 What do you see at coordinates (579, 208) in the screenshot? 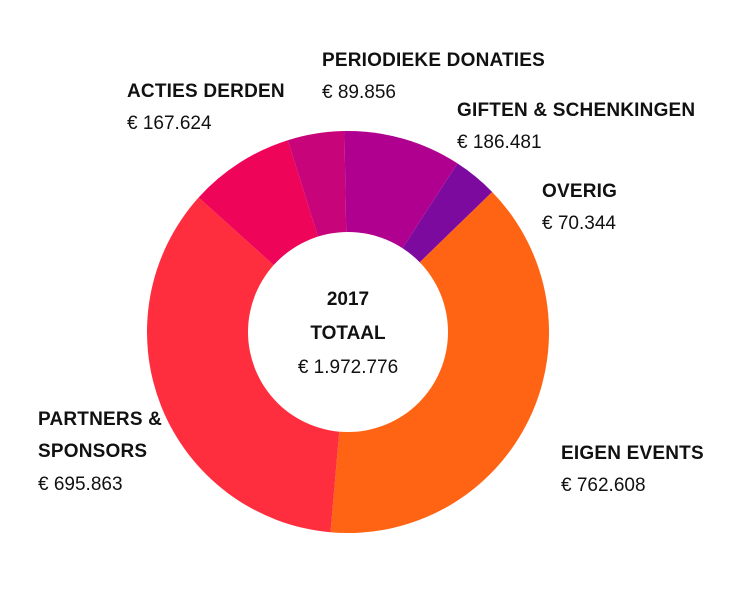
I see `label-overig: OVERIG € 70.344` at bounding box center [579, 208].